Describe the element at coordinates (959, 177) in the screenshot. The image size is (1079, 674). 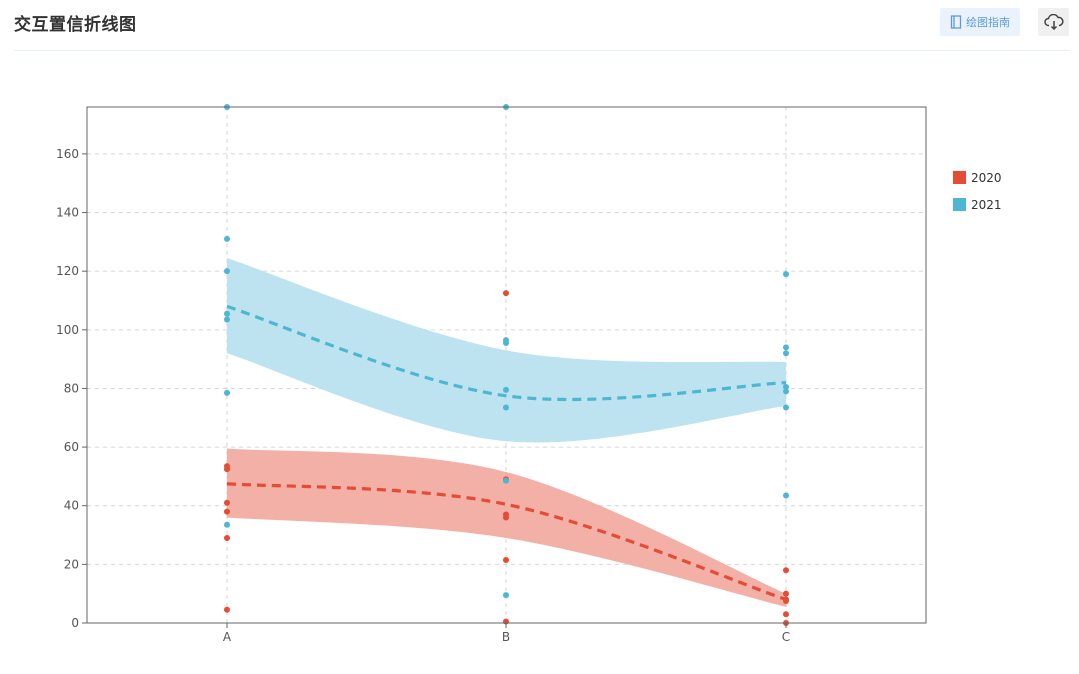
I see `legend-swatch-2020` at that location.